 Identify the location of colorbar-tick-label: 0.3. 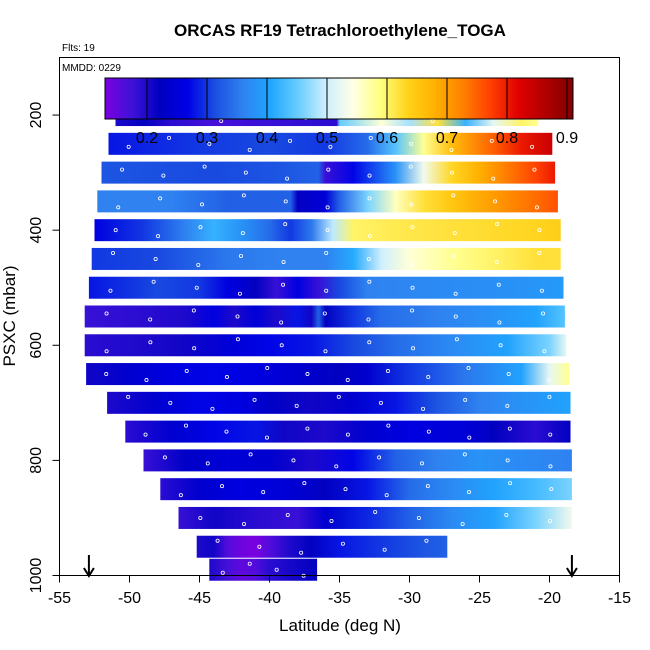
(207, 138).